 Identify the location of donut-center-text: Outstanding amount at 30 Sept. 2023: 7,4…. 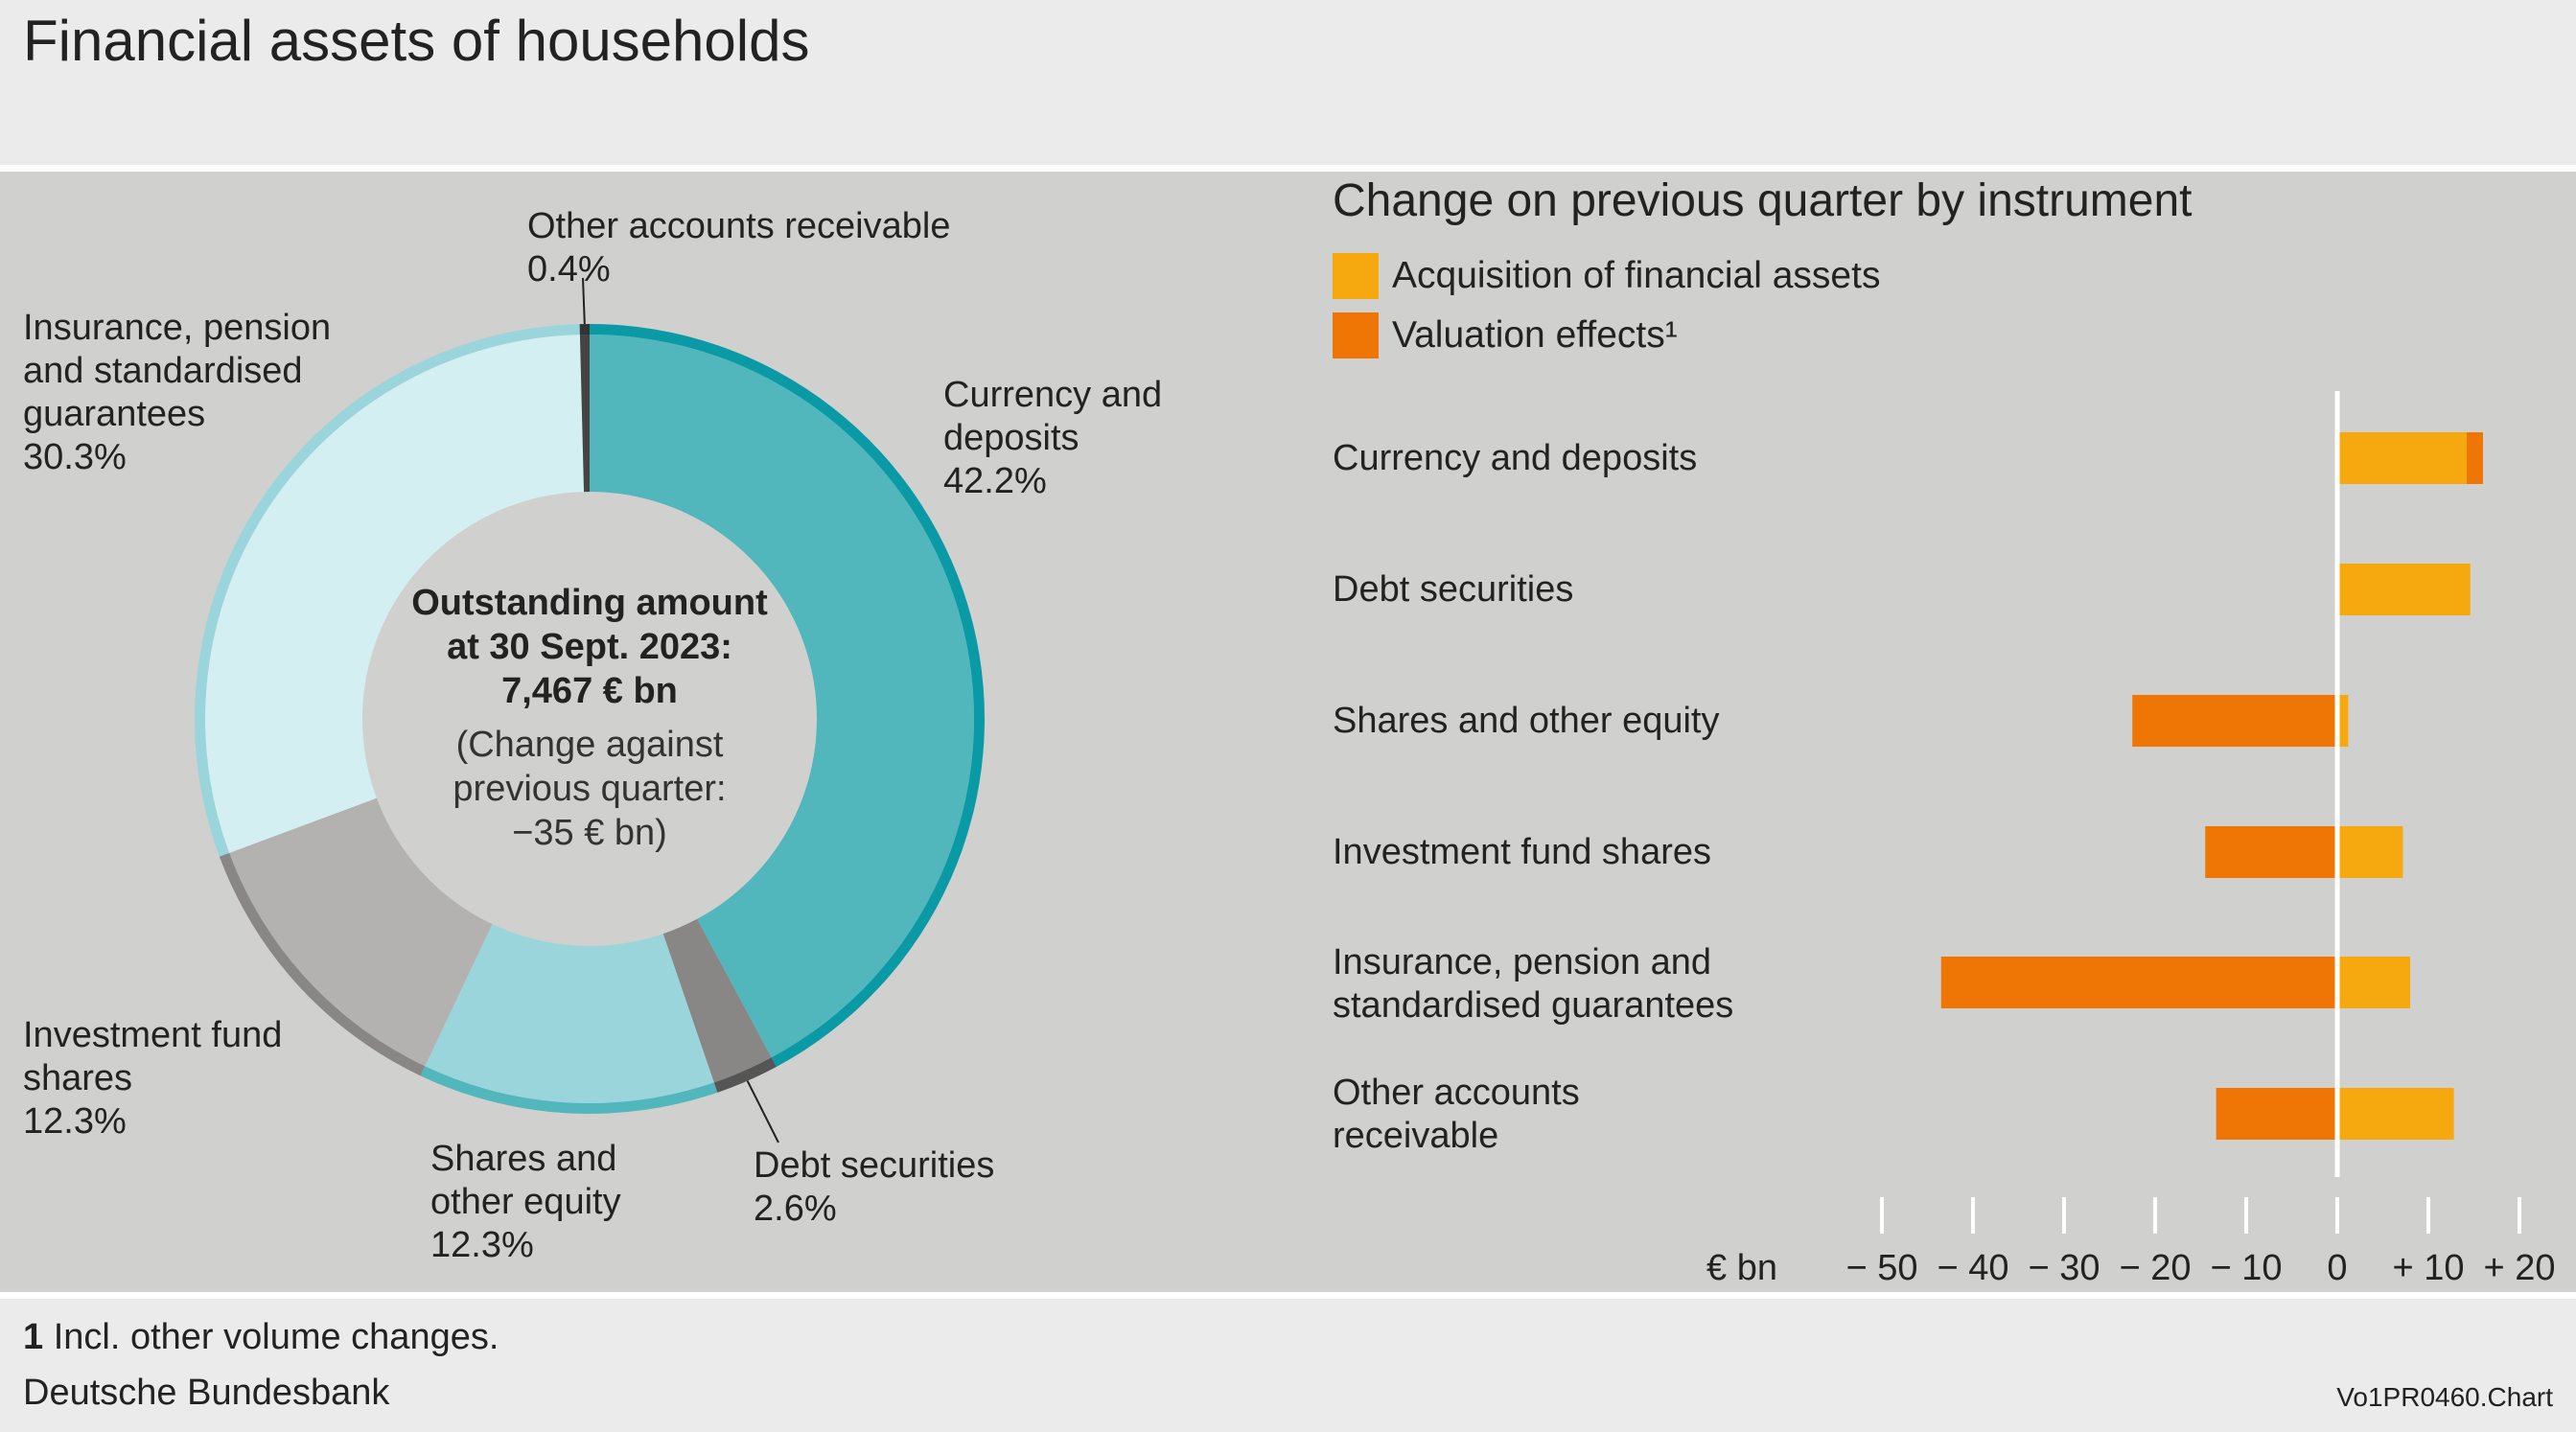
(590, 718).